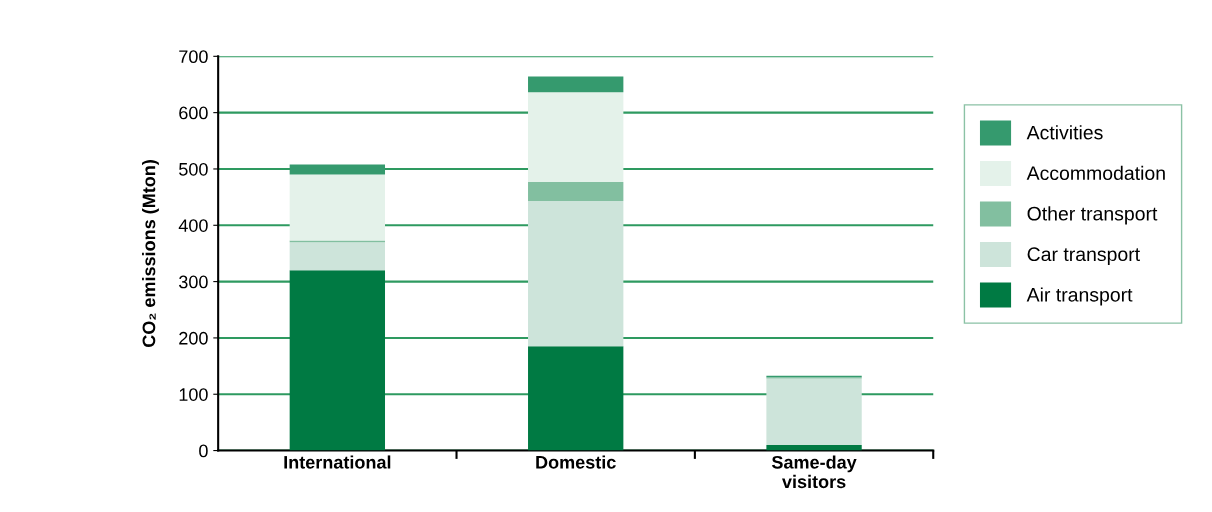 Image resolution: width=1212 pixels, height=512 pixels. I want to click on legend-label: Other transport, so click(1092, 215).